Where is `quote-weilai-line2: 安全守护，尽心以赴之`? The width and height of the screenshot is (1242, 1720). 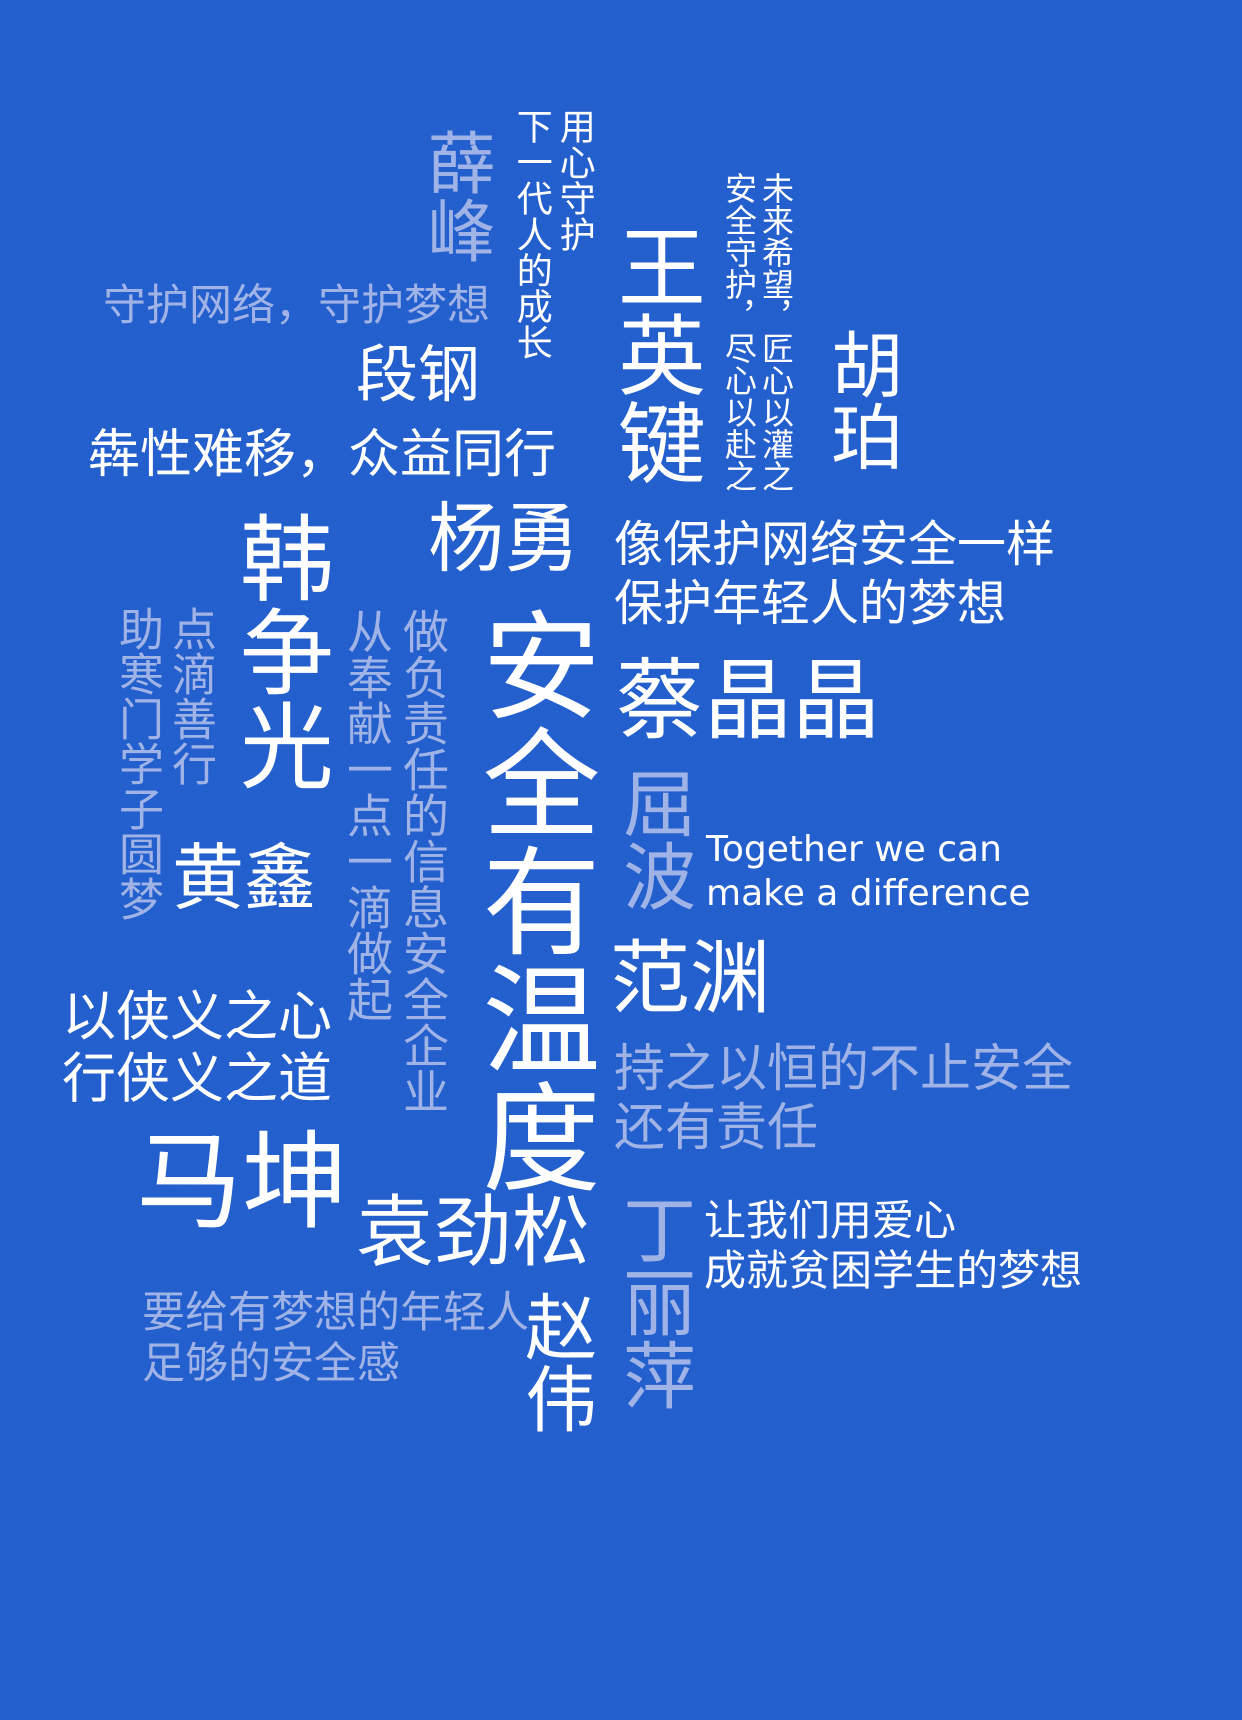 quote-weilai-line2: 安全守护，尽心以赴之 is located at coordinates (739, 332).